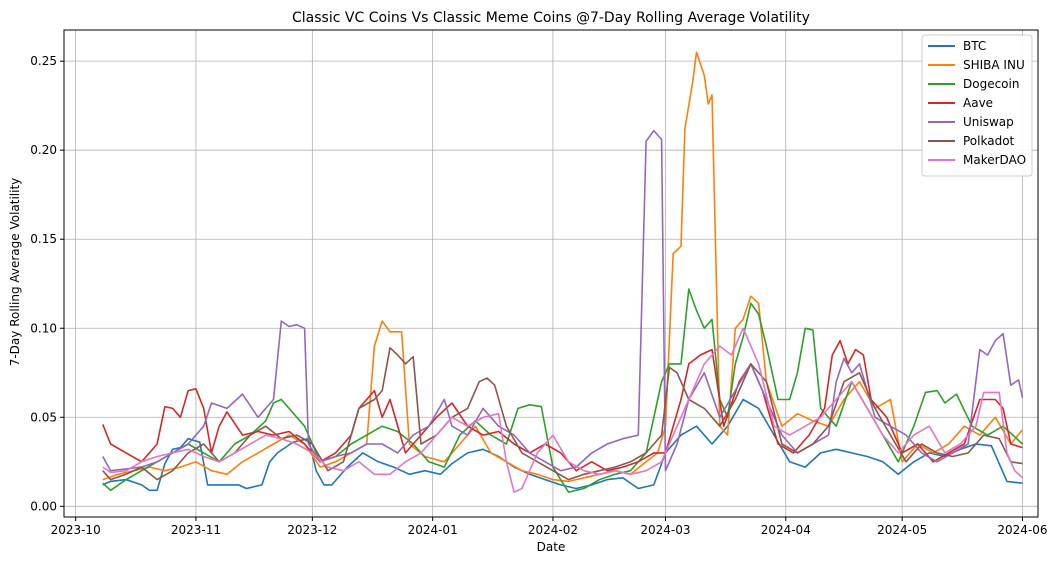  I want to click on y-tick-label: 0.25, so click(43, 61).